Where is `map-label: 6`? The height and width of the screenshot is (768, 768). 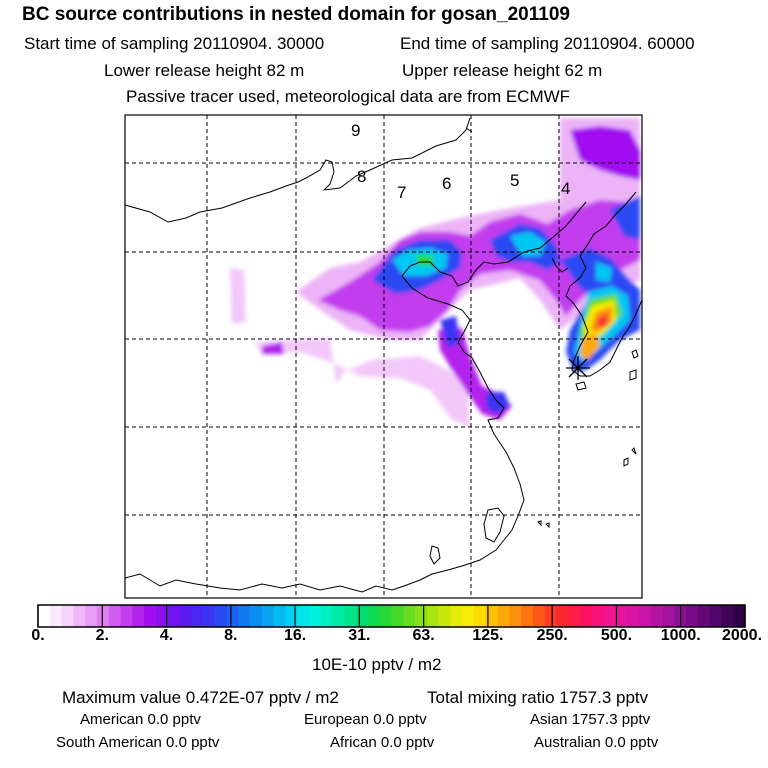 map-label: 6 is located at coordinates (447, 183).